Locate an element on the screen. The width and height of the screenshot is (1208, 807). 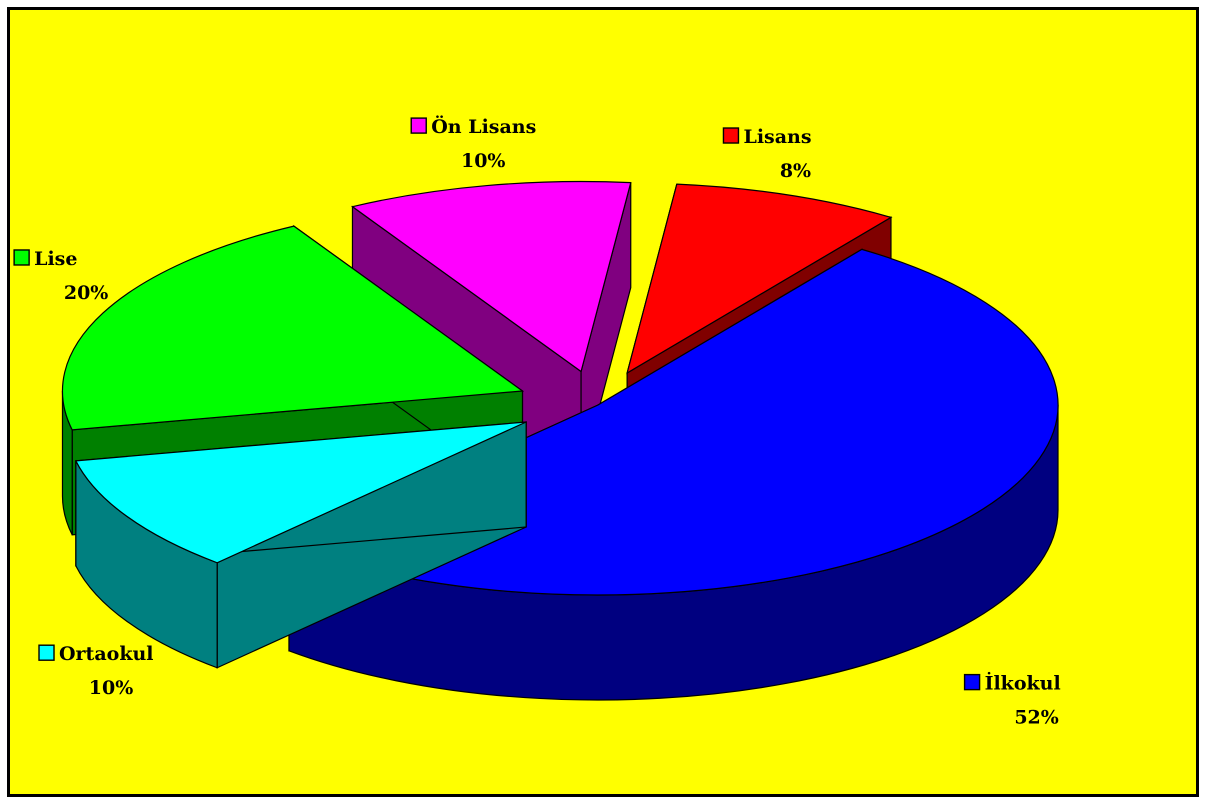
slice-on-lisans is located at coordinates (491, 329).